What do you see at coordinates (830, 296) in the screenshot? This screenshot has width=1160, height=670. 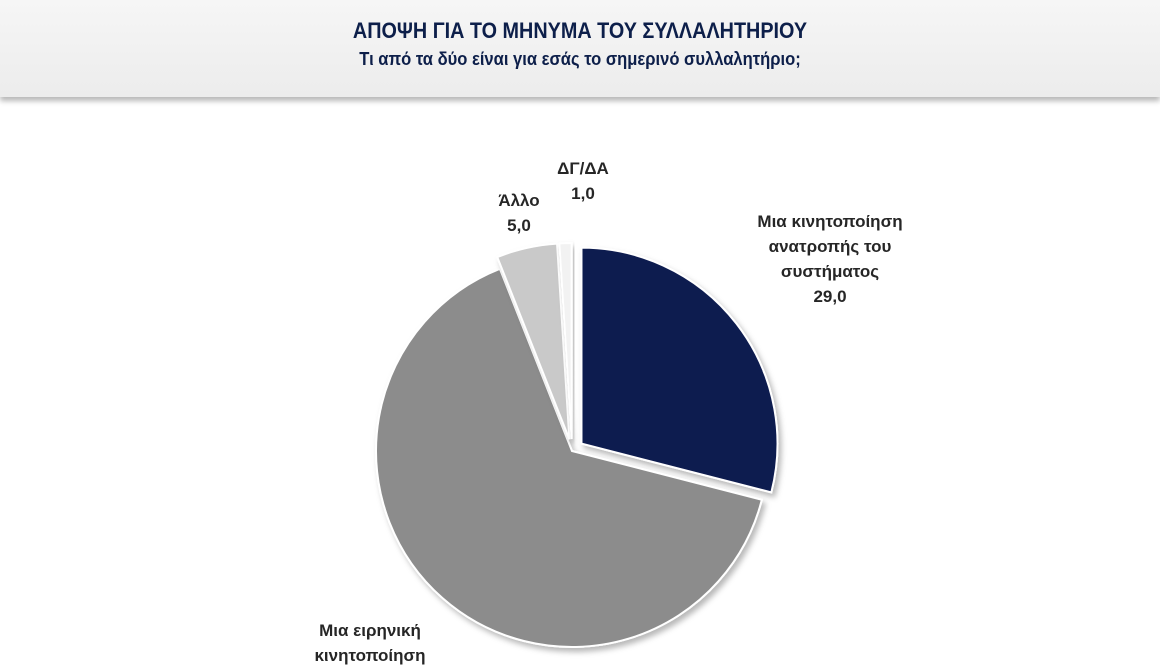 I see `slice-value-overthrow: 29,0` at bounding box center [830, 296].